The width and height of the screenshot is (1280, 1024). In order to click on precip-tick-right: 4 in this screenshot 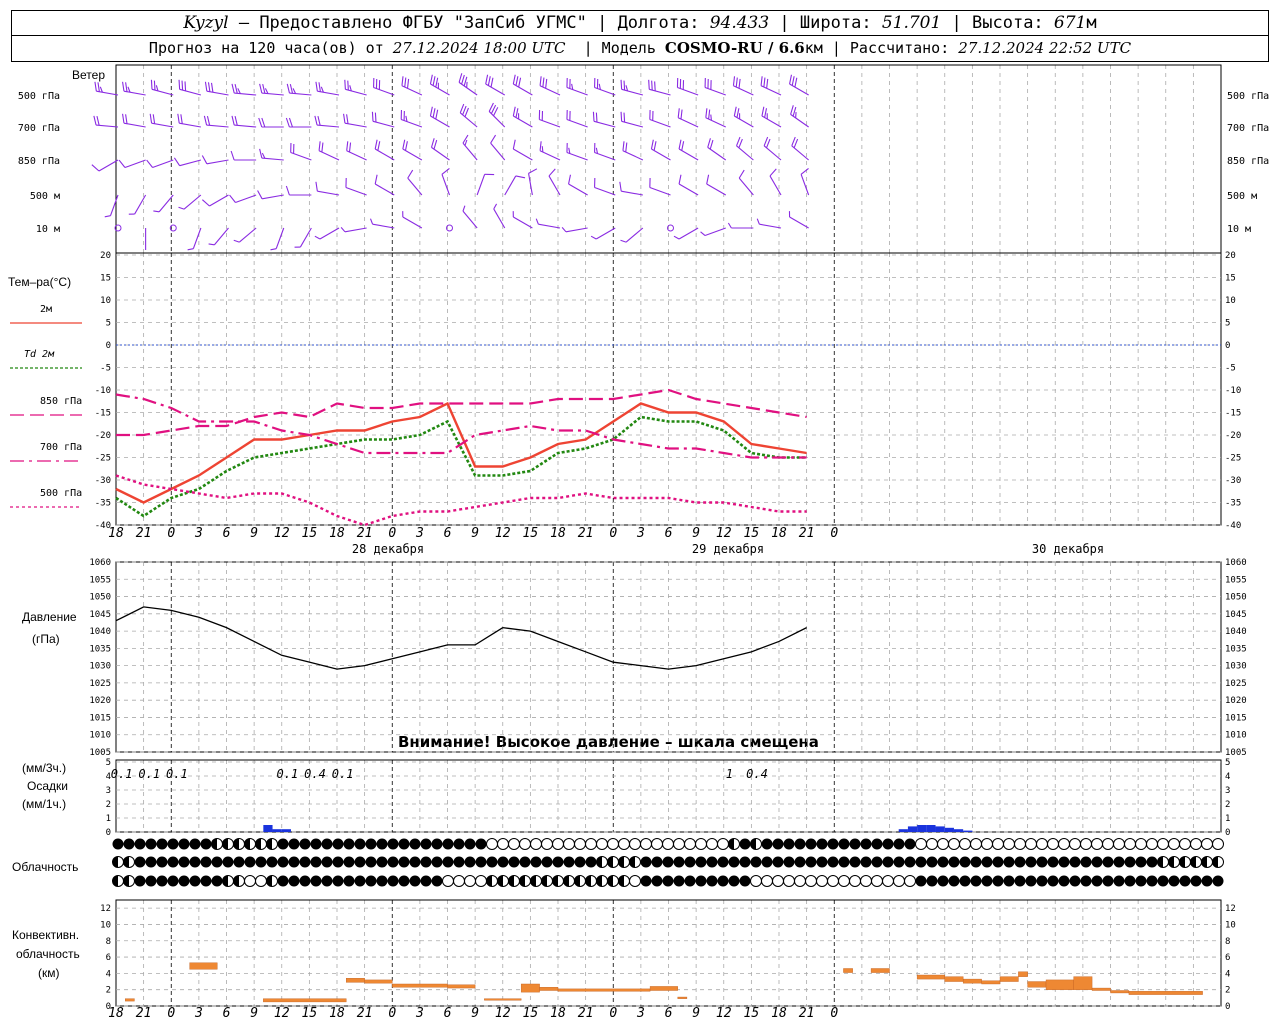, I will do `click(1227, 777)`.